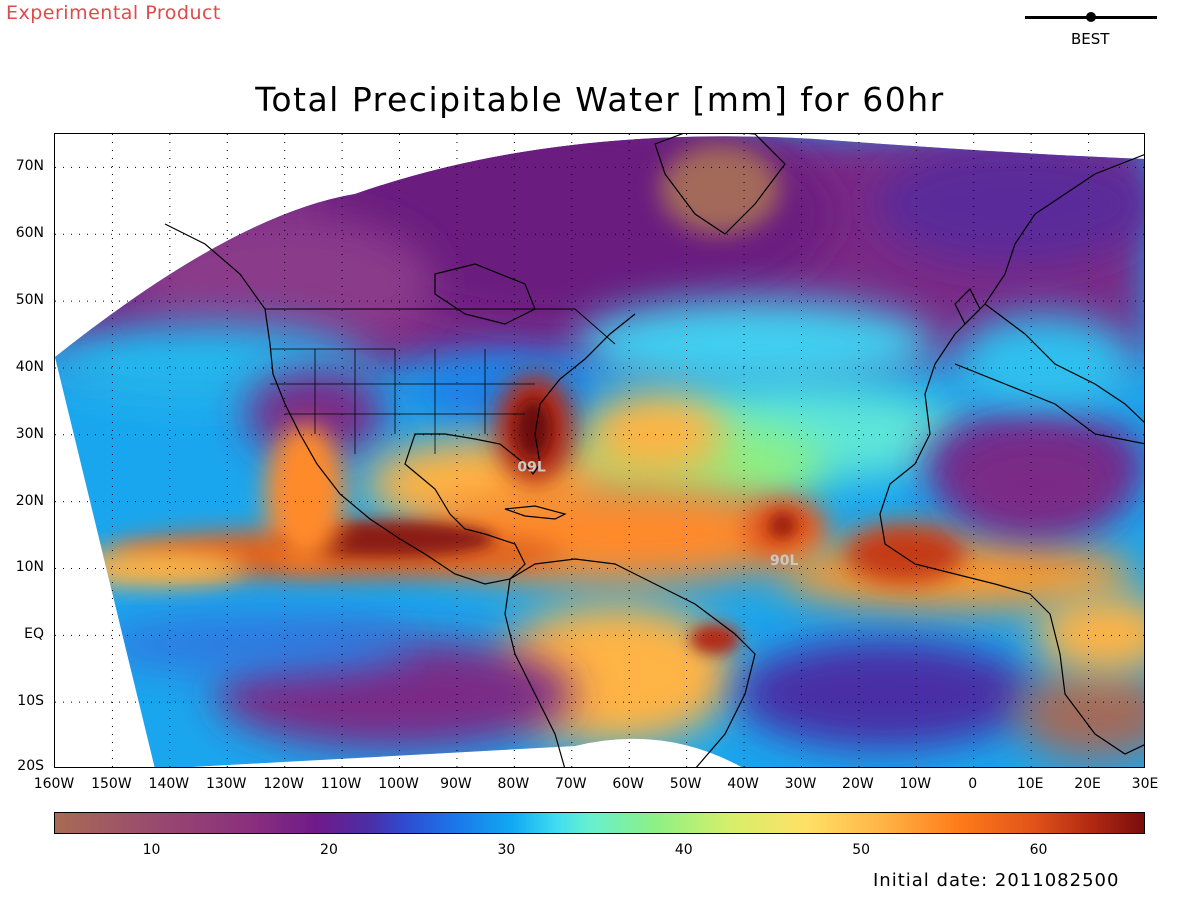  Describe the element at coordinates (54, 784) in the screenshot. I see `lon-label: 160W` at that location.